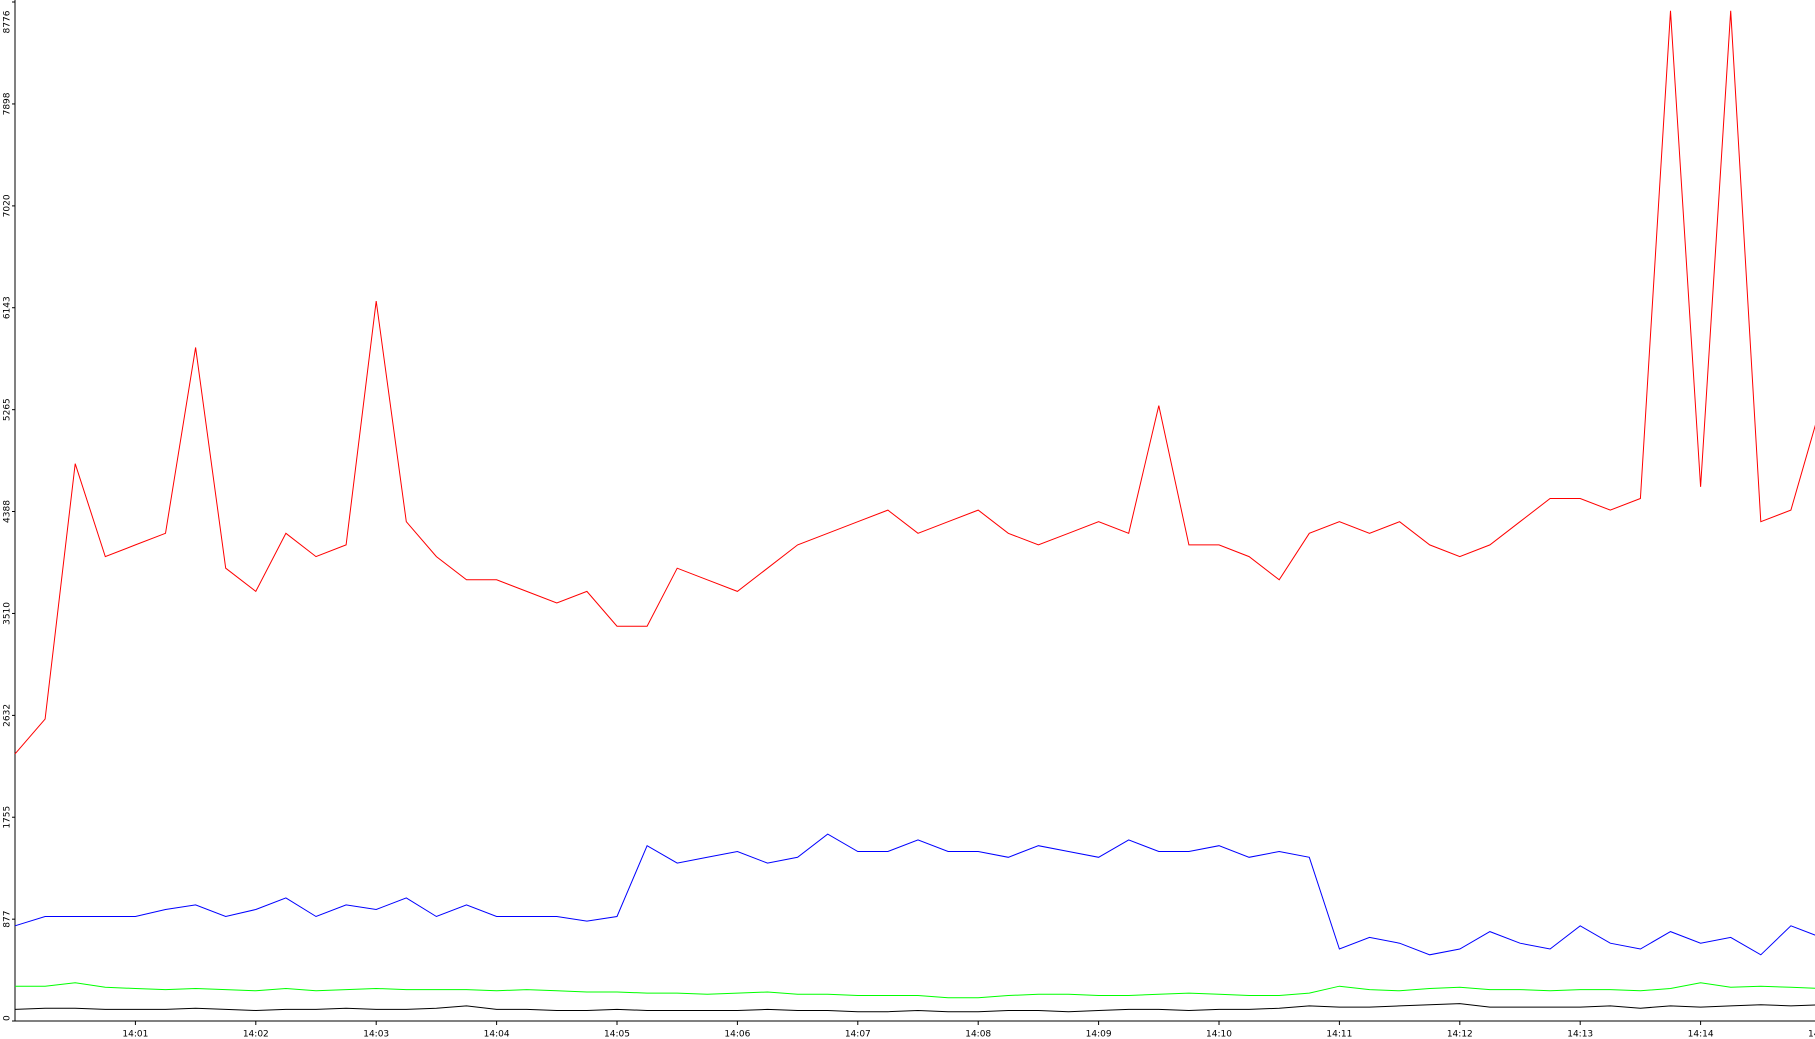 Image resolution: width=1815 pixels, height=1039 pixels. What do you see at coordinates (8, 919) in the screenshot?
I see `y-tick-label: 877` at bounding box center [8, 919].